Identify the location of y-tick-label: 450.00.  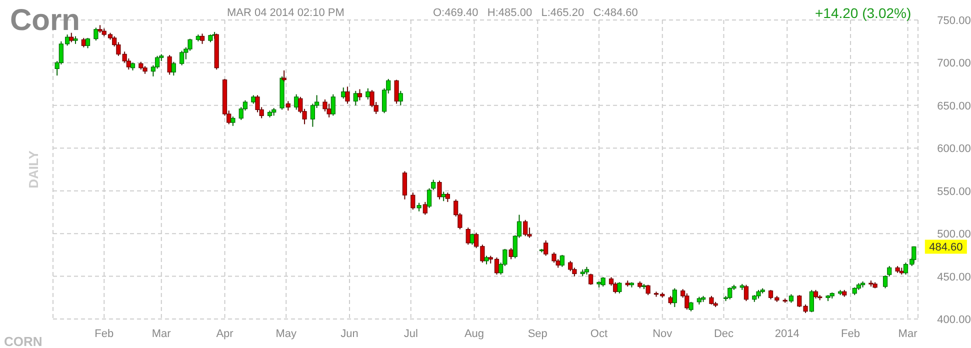
(954, 277).